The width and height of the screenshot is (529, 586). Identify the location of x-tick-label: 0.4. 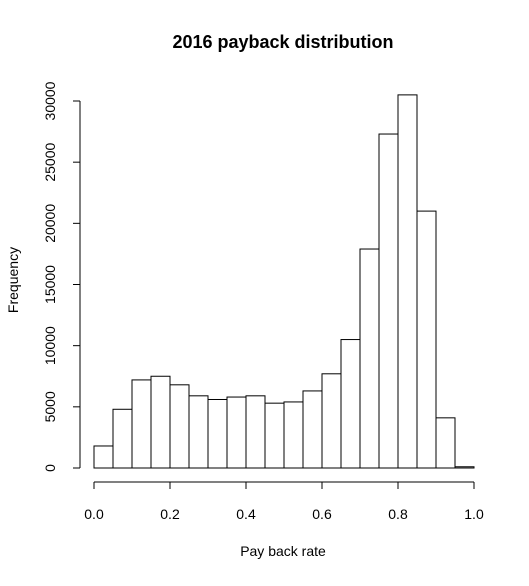
(246, 514).